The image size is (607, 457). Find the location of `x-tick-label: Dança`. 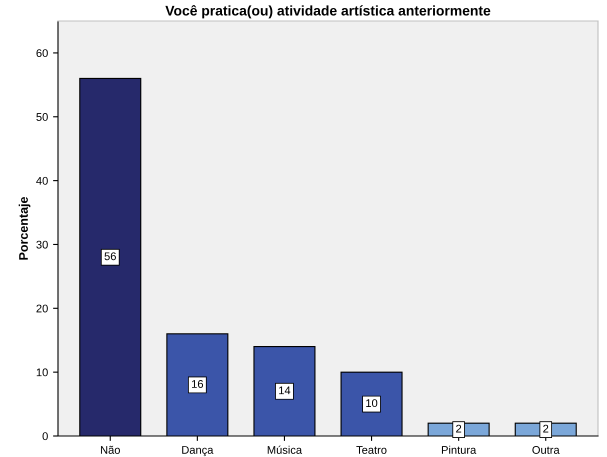

x-tick-label: Dança is located at coordinates (198, 451).